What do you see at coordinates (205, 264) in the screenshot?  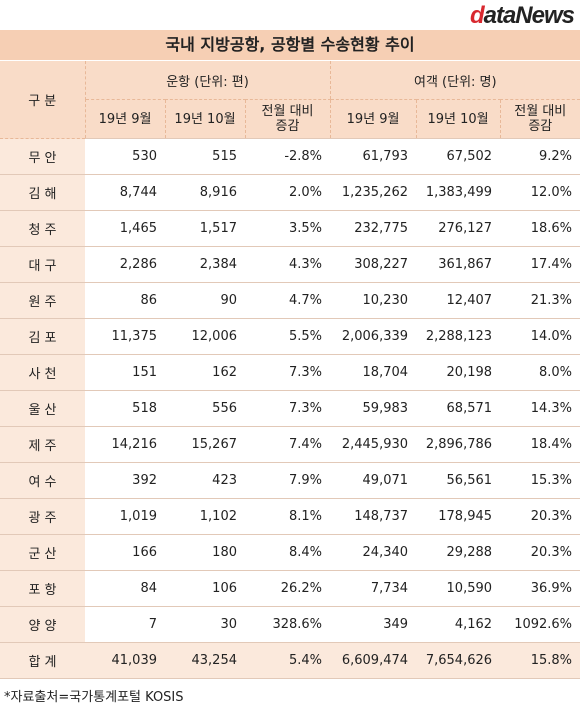 I see `cell: 2,384` at bounding box center [205, 264].